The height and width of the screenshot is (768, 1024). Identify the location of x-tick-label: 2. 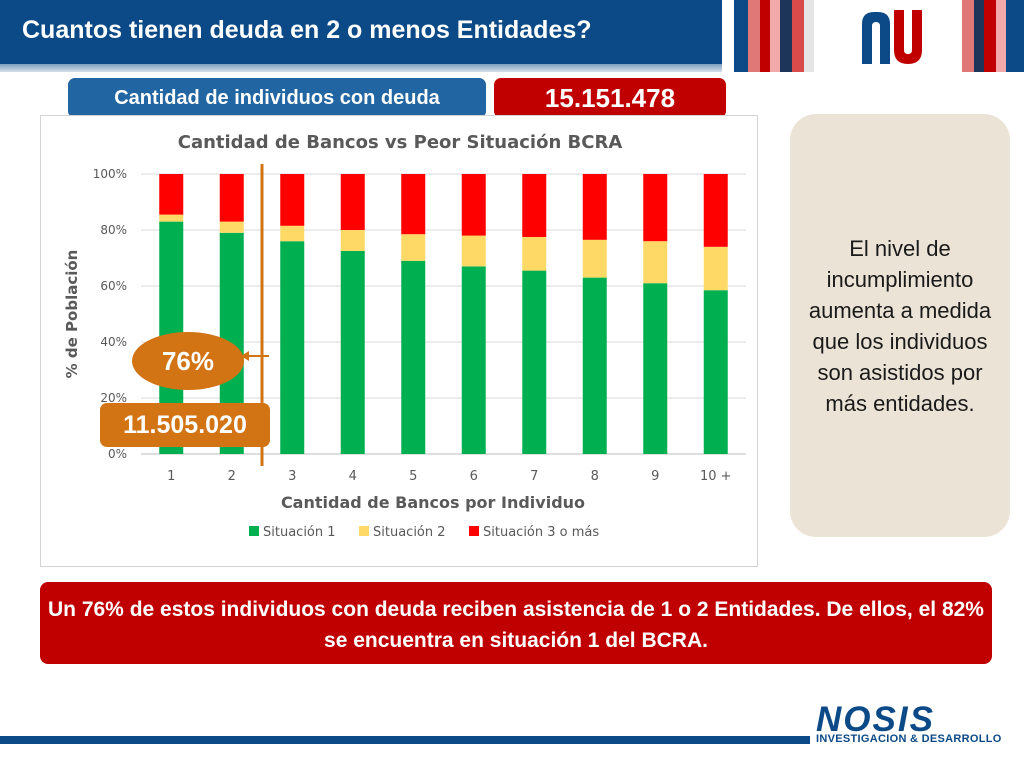
(232, 476).